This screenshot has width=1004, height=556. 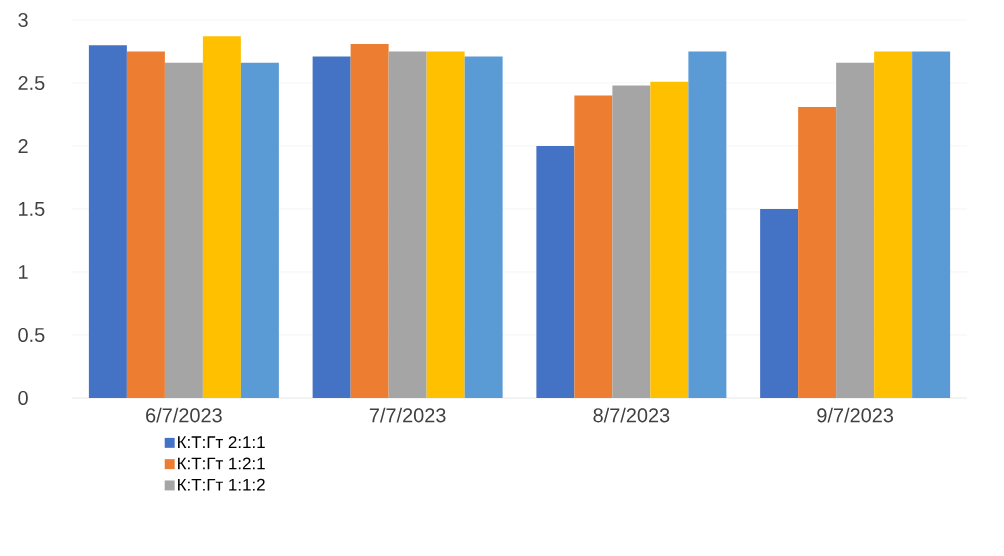 I want to click on y-tick-label: 0, so click(x=23, y=398).